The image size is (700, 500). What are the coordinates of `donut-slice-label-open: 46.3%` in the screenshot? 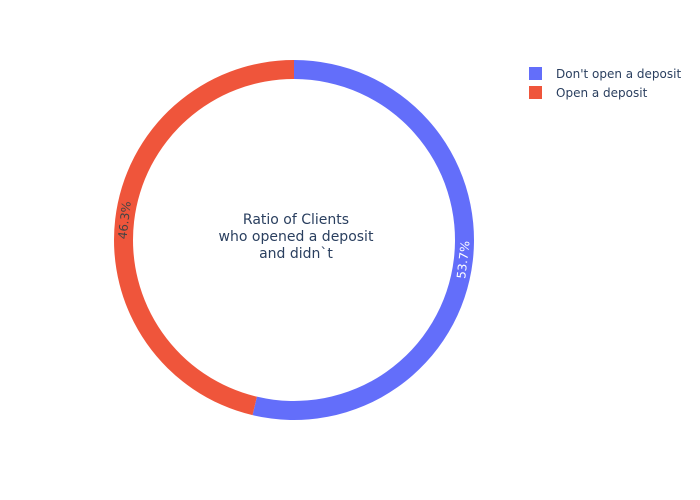 It's located at (124, 219).